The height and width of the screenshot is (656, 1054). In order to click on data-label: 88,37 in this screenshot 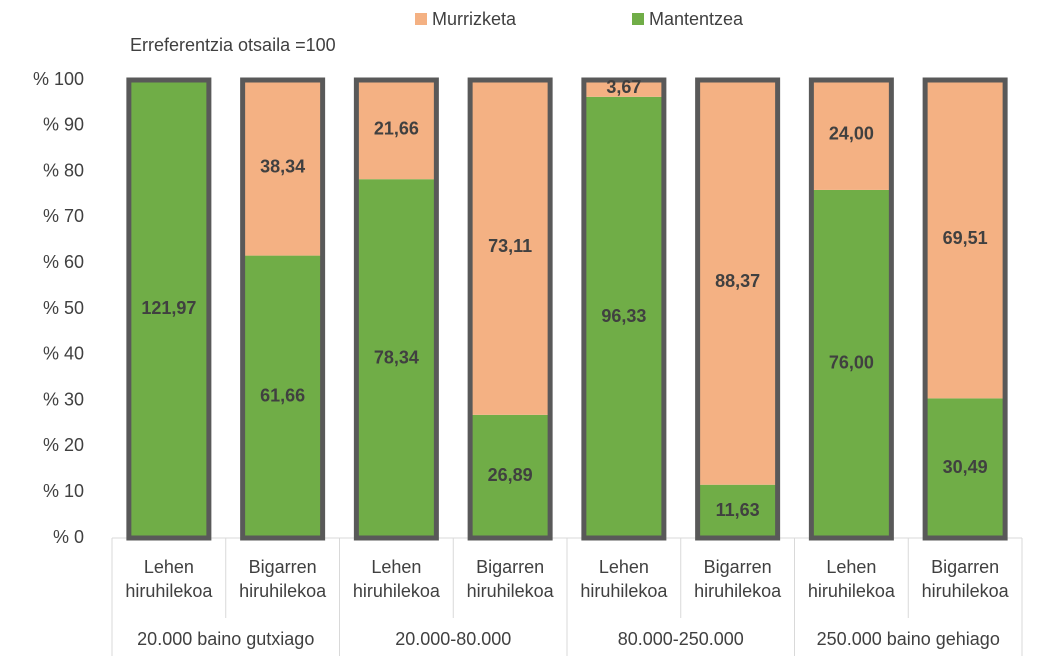, I will do `click(737, 281)`.